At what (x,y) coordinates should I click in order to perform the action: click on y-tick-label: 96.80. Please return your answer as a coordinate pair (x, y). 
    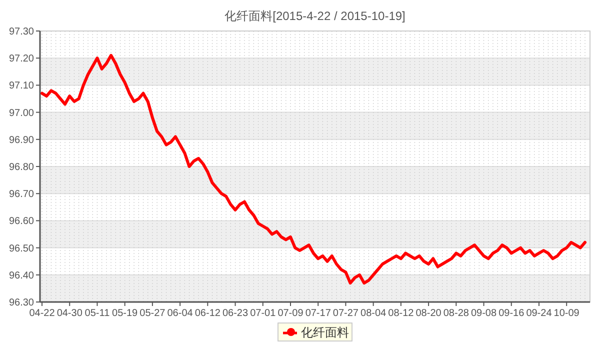
    Looking at the image, I should click on (21, 167).